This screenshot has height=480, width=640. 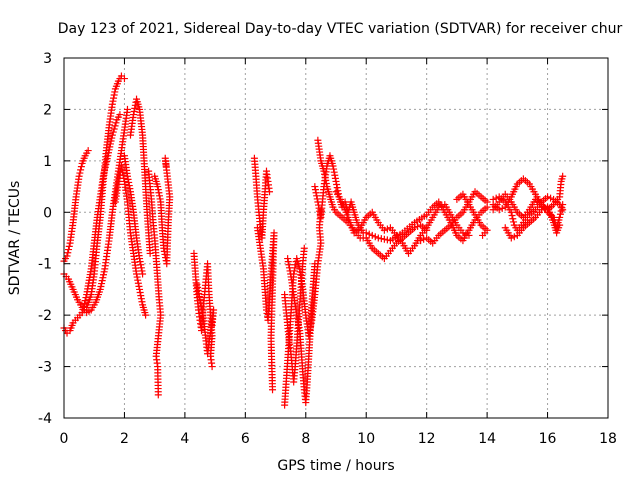 I want to click on y-tick-label: -4, so click(x=45, y=419).